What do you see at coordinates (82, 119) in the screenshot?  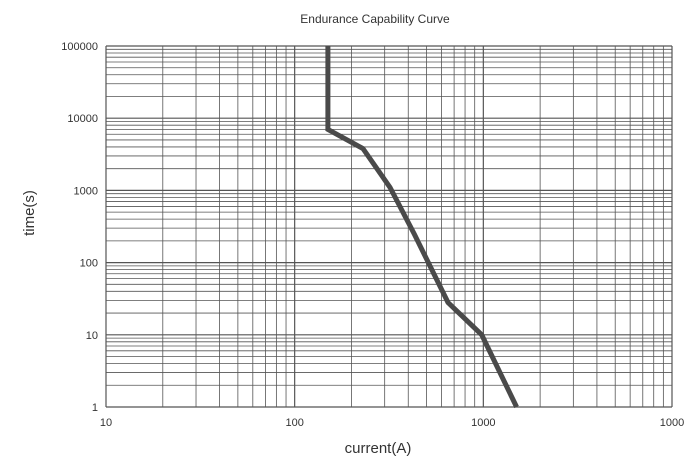 I see `y-tick-label: 10000` at bounding box center [82, 119].